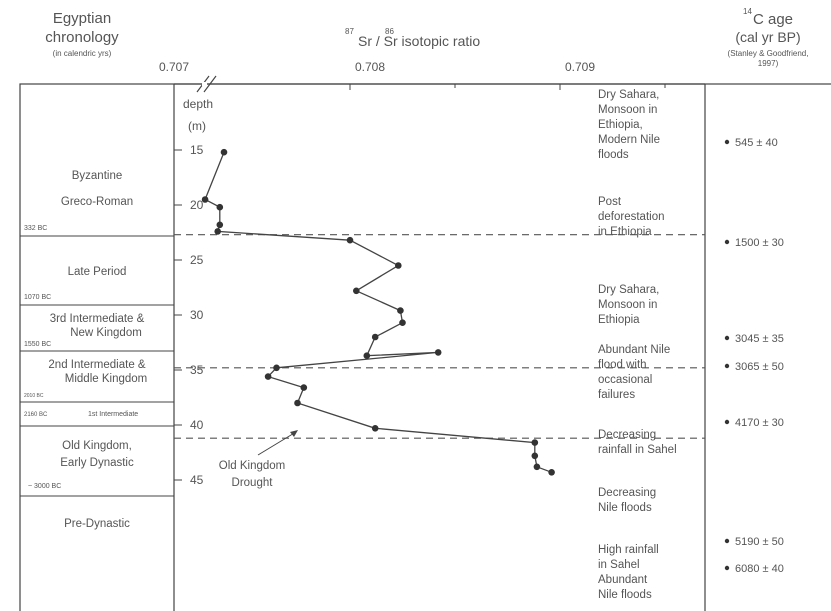 The height and width of the screenshot is (611, 831). I want to click on c14-age-value: 3065 ± 50, so click(759, 367).